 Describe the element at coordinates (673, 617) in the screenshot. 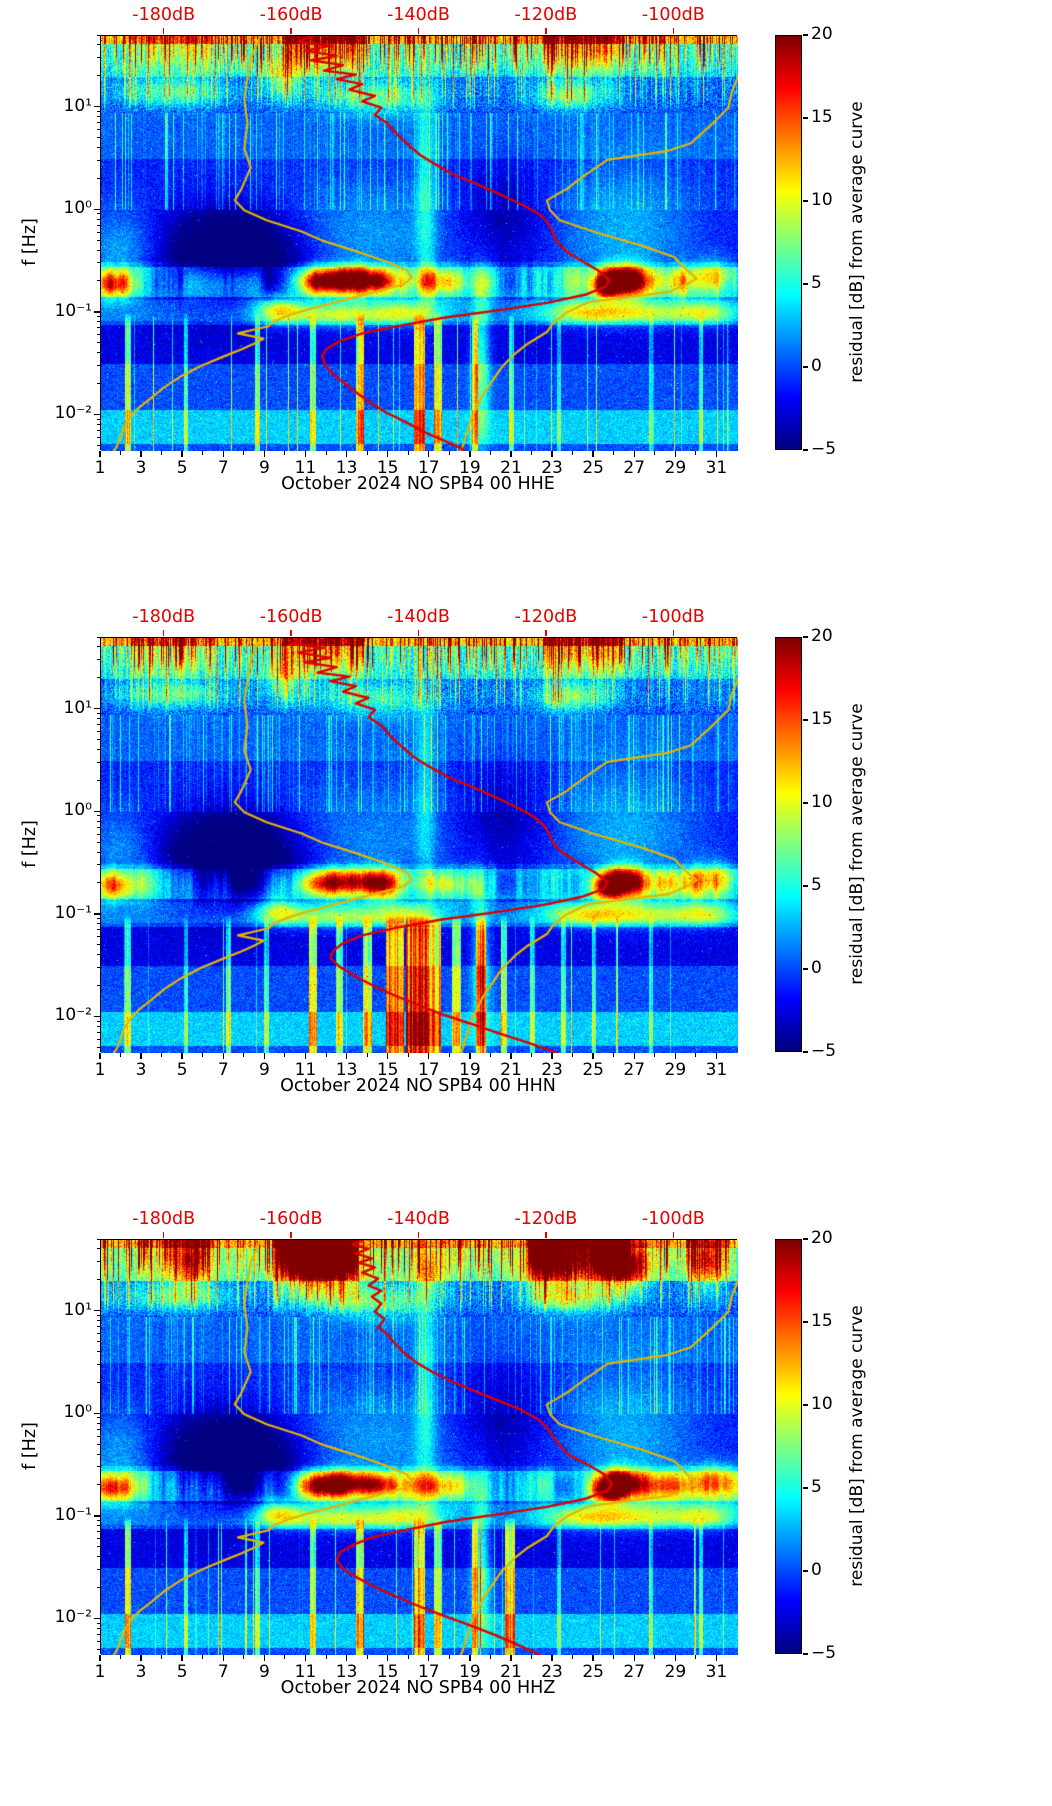

I see `top-axis-label: -100dB` at that location.